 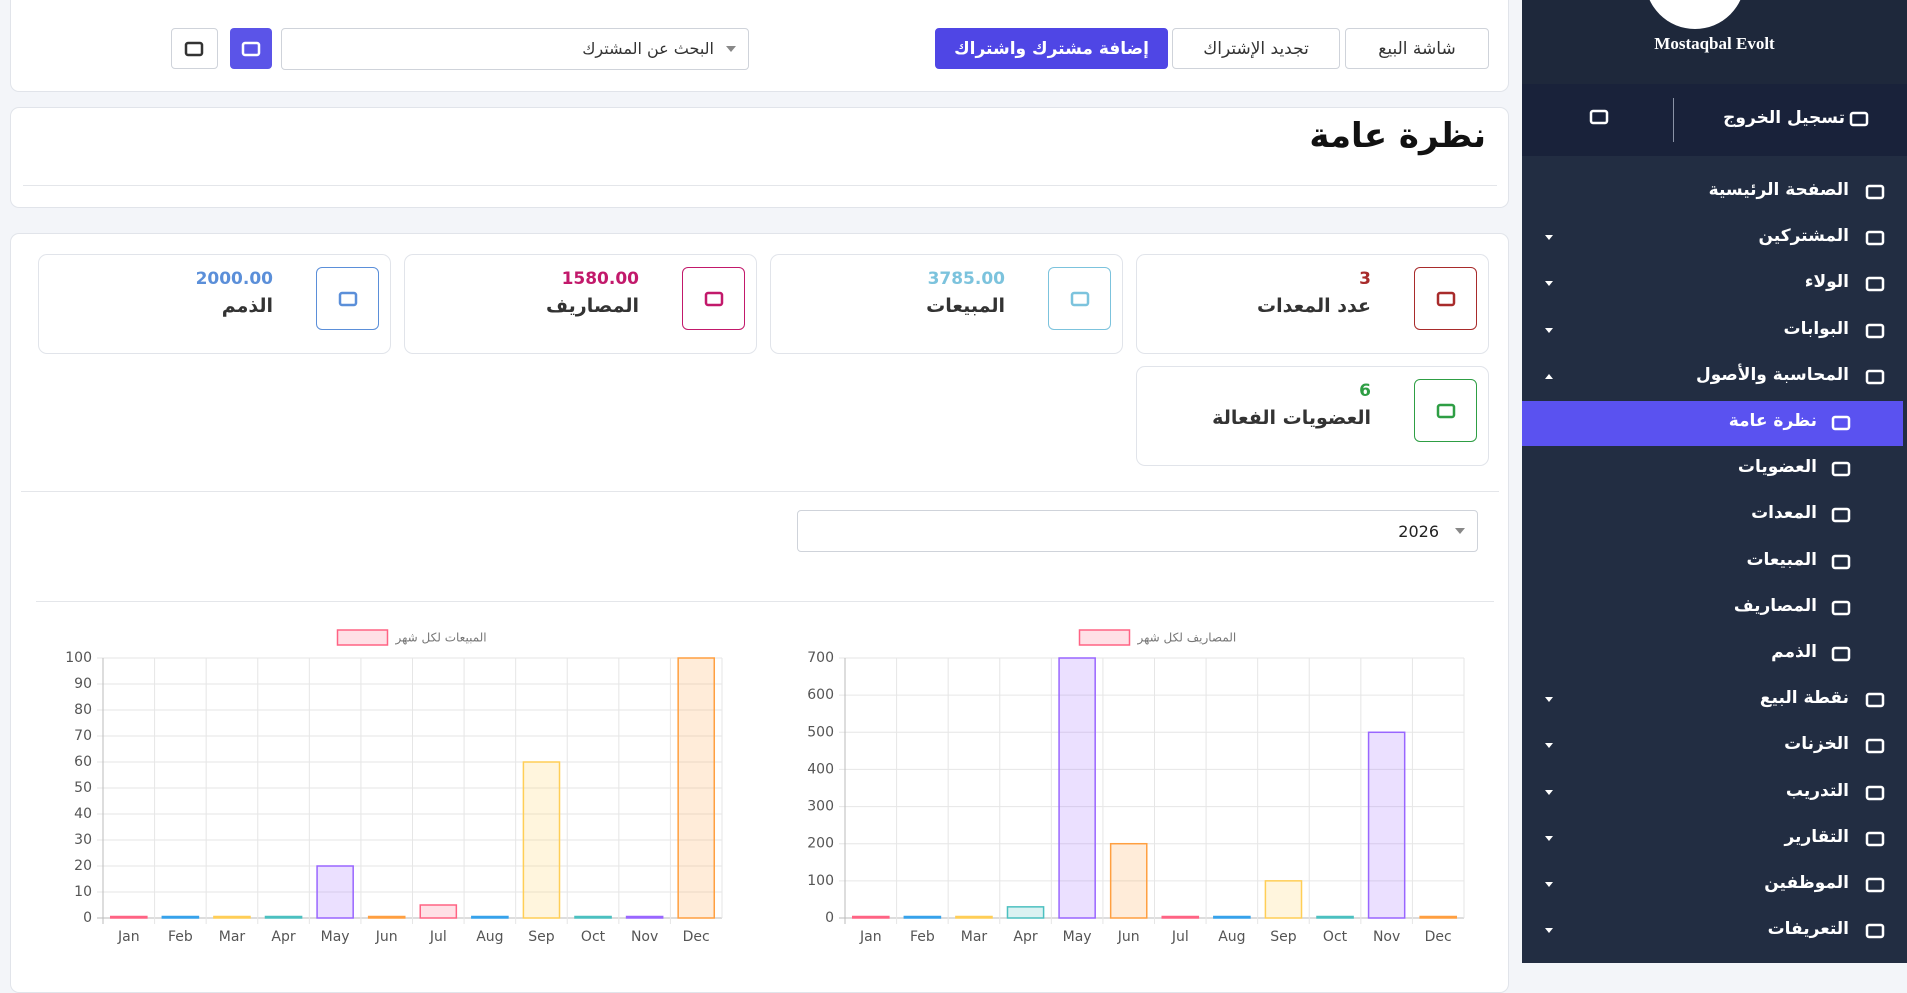 I want to click on menu-item: التعريفات, so click(x=1808, y=929).